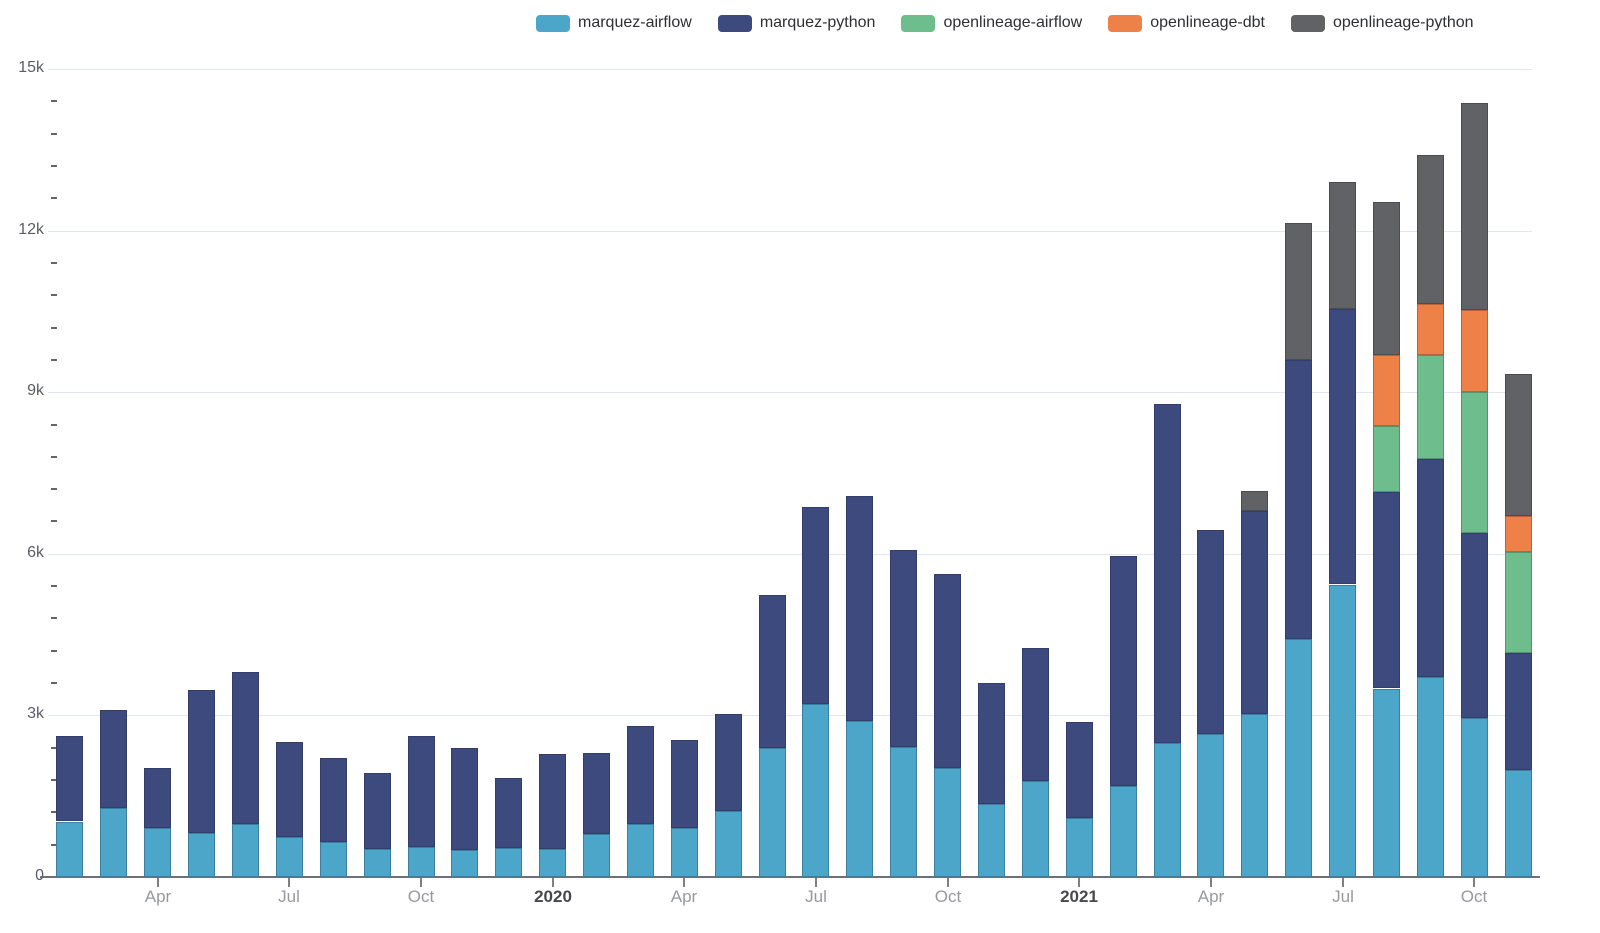 This screenshot has height=933, width=1600. What do you see at coordinates (790, 554) in the screenshot?
I see `gridline-6k` at bounding box center [790, 554].